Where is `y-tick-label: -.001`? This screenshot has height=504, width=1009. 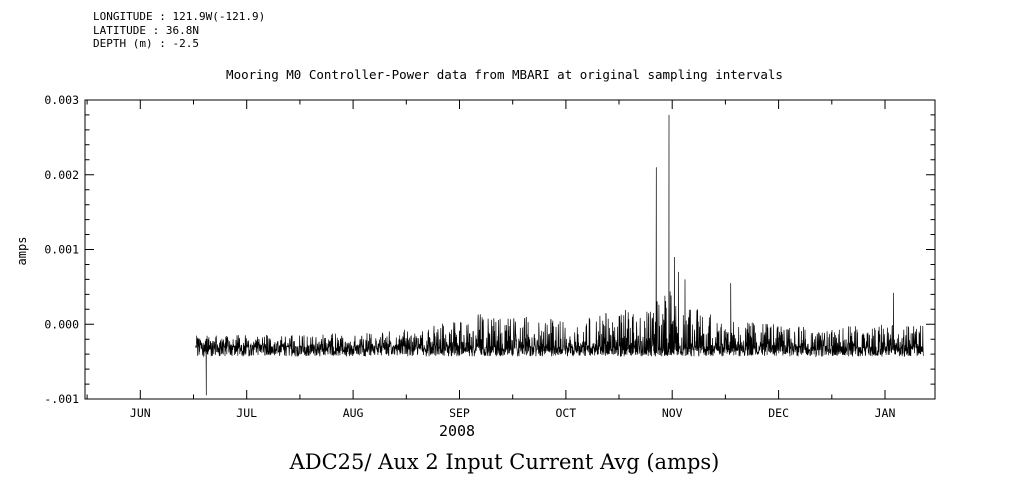
y-tick-label: -.001 is located at coordinates (61, 399).